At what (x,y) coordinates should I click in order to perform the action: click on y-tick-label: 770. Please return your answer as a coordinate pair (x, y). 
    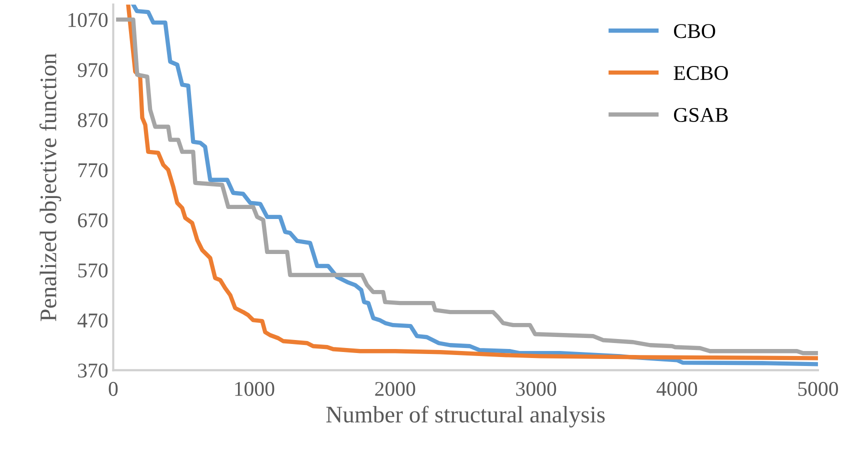
    Looking at the image, I should click on (93, 170).